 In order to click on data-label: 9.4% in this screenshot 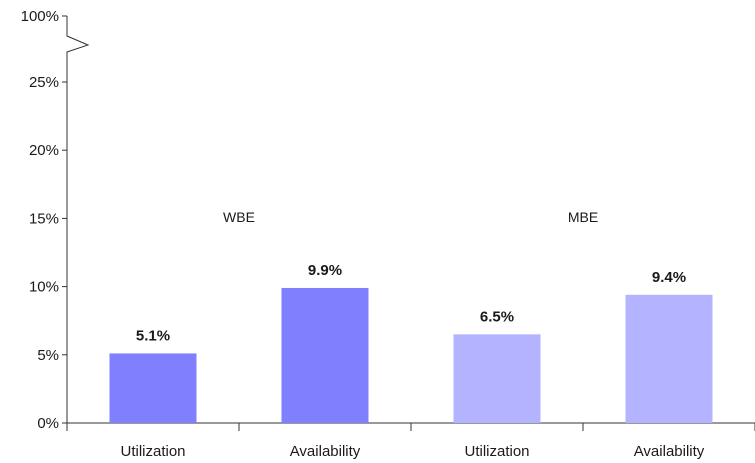, I will do `click(669, 277)`.